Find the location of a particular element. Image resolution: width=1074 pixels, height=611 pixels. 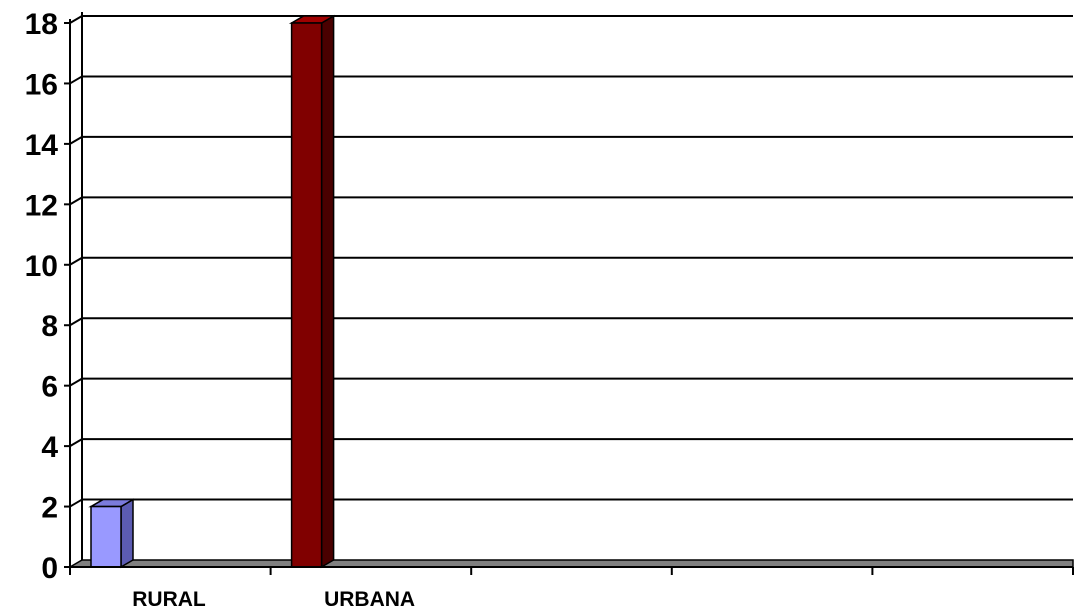

x-category-labels: RURAL URBANA is located at coordinates (273, 599).